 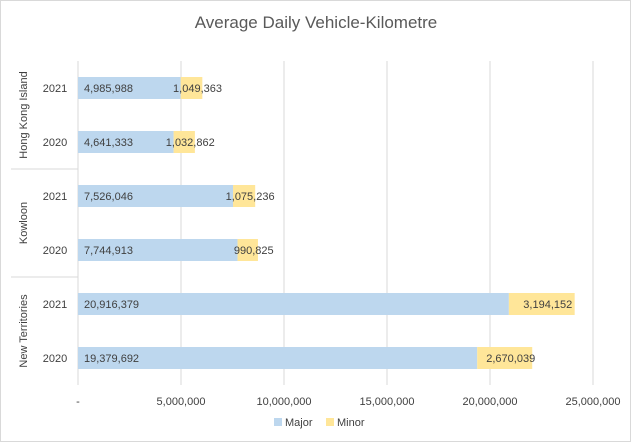 I want to click on data-label-major: 4,641,333, so click(x=108, y=143).